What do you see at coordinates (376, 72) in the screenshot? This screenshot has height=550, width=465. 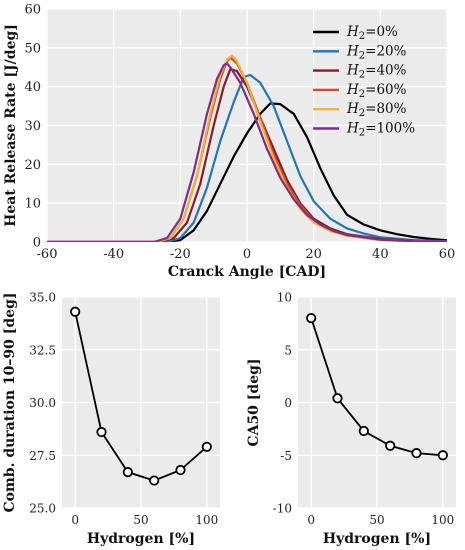 I see `legend-label: H2=40%` at bounding box center [376, 72].